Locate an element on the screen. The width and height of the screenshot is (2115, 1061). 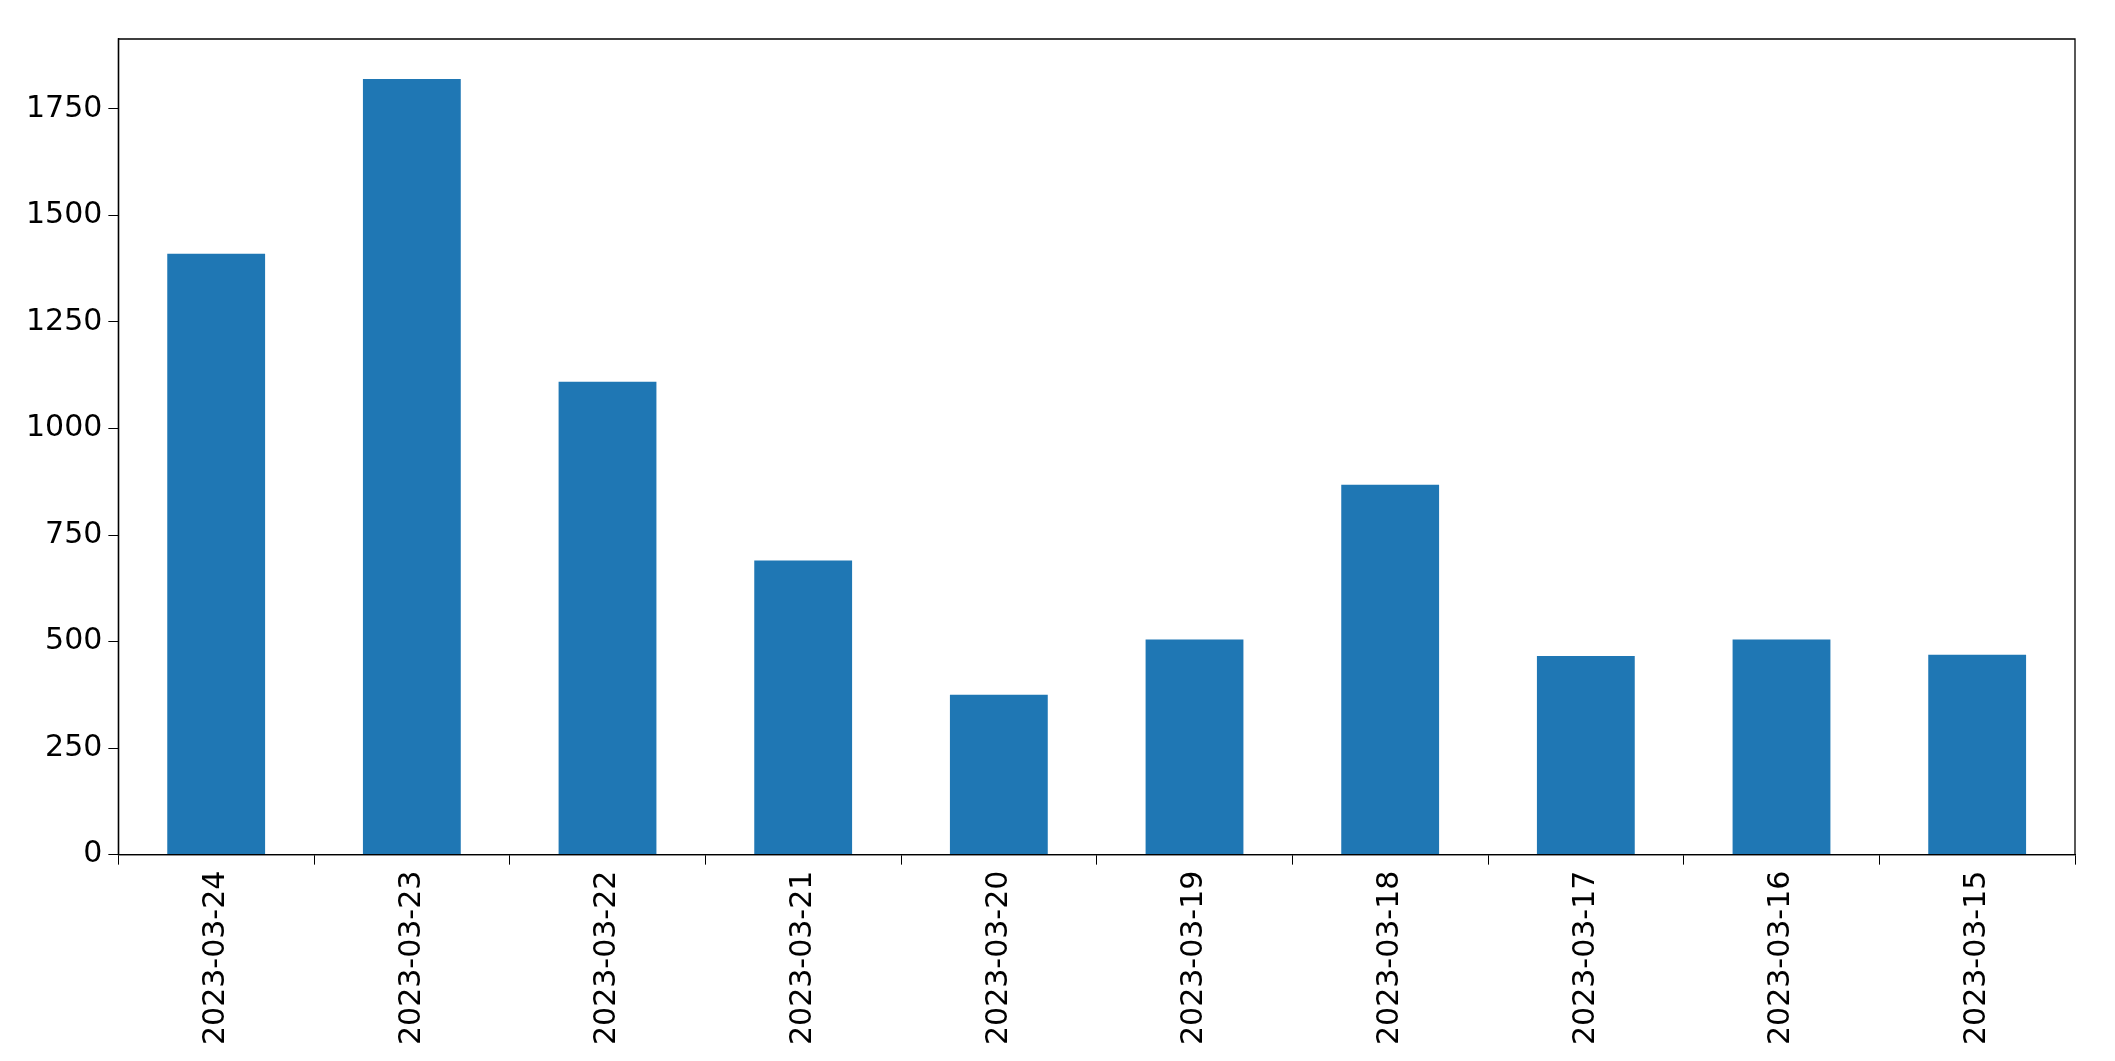
x-tick-label: 2023-03-16 is located at coordinates (1779, 958).